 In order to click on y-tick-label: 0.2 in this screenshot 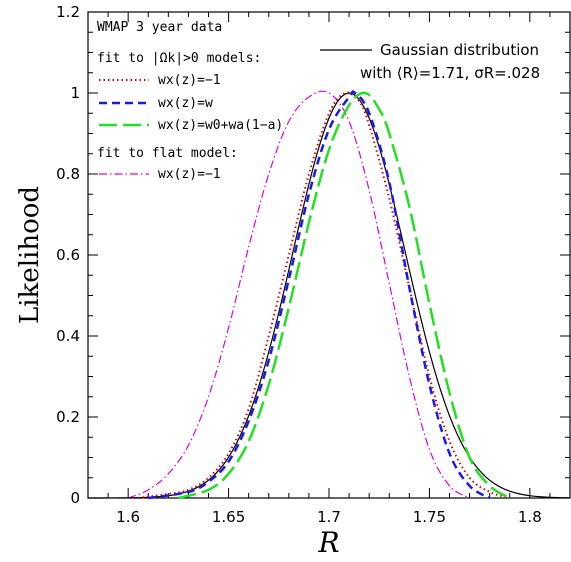, I will do `click(68, 417)`.